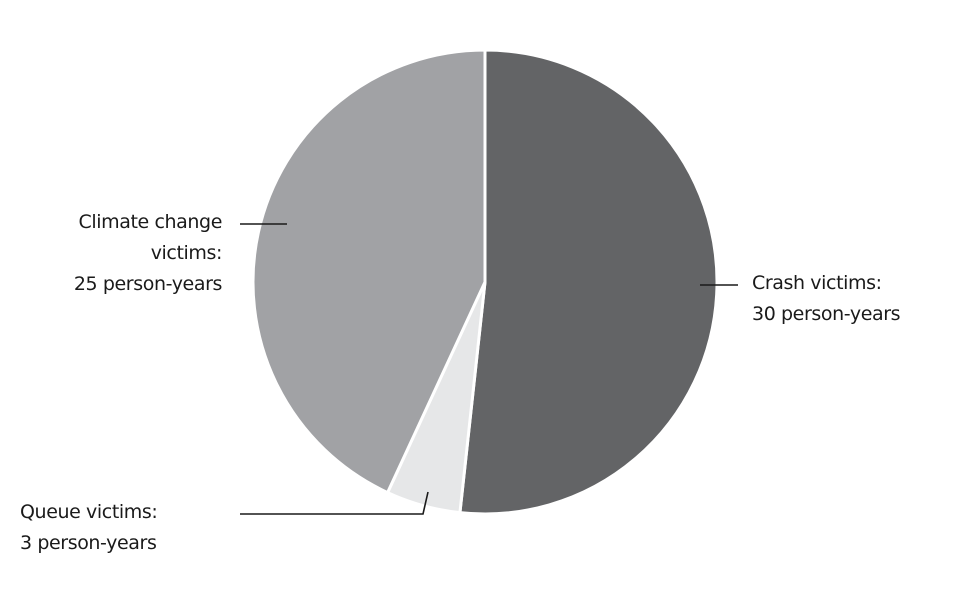 The image size is (955, 595). Describe the element at coordinates (89, 512) in the screenshot. I see `label-queue-line1: Queue victims:` at that location.